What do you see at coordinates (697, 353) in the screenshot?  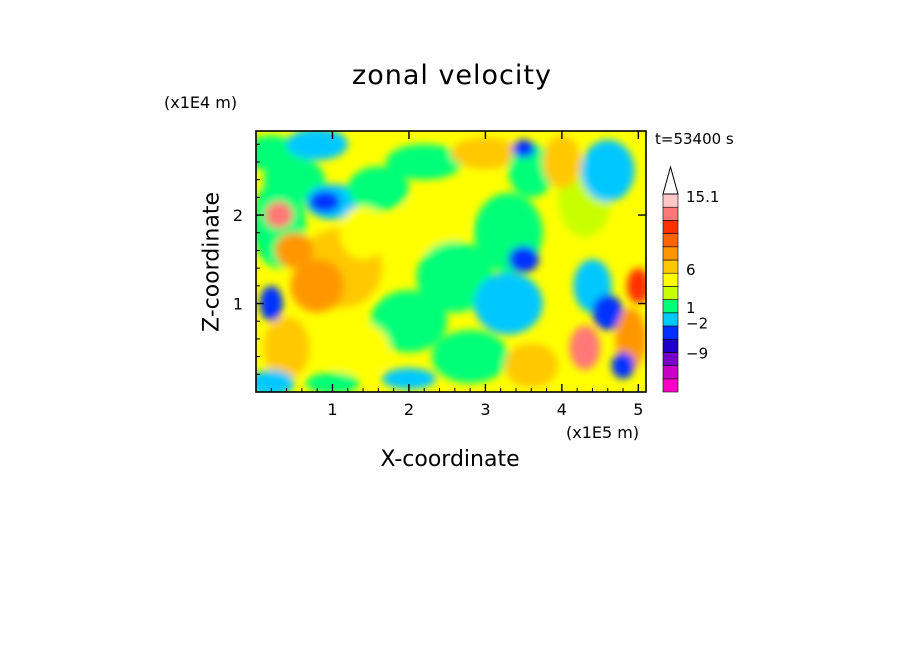 I see `colorbar-label: −9` at bounding box center [697, 353].